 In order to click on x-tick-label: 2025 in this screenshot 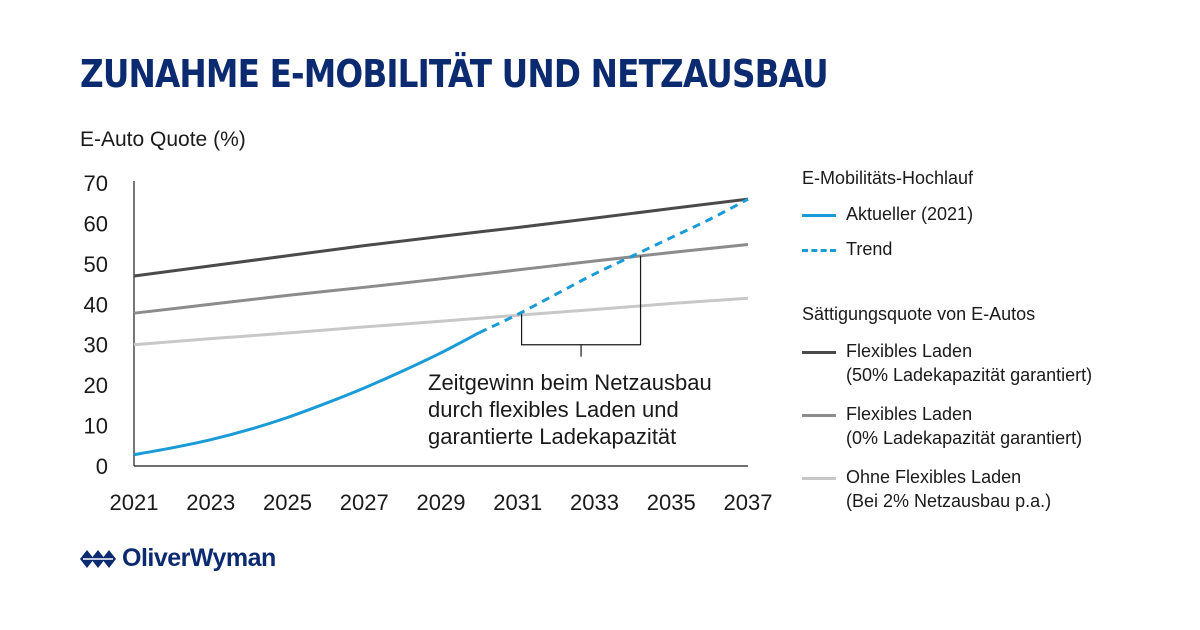, I will do `click(287, 502)`.